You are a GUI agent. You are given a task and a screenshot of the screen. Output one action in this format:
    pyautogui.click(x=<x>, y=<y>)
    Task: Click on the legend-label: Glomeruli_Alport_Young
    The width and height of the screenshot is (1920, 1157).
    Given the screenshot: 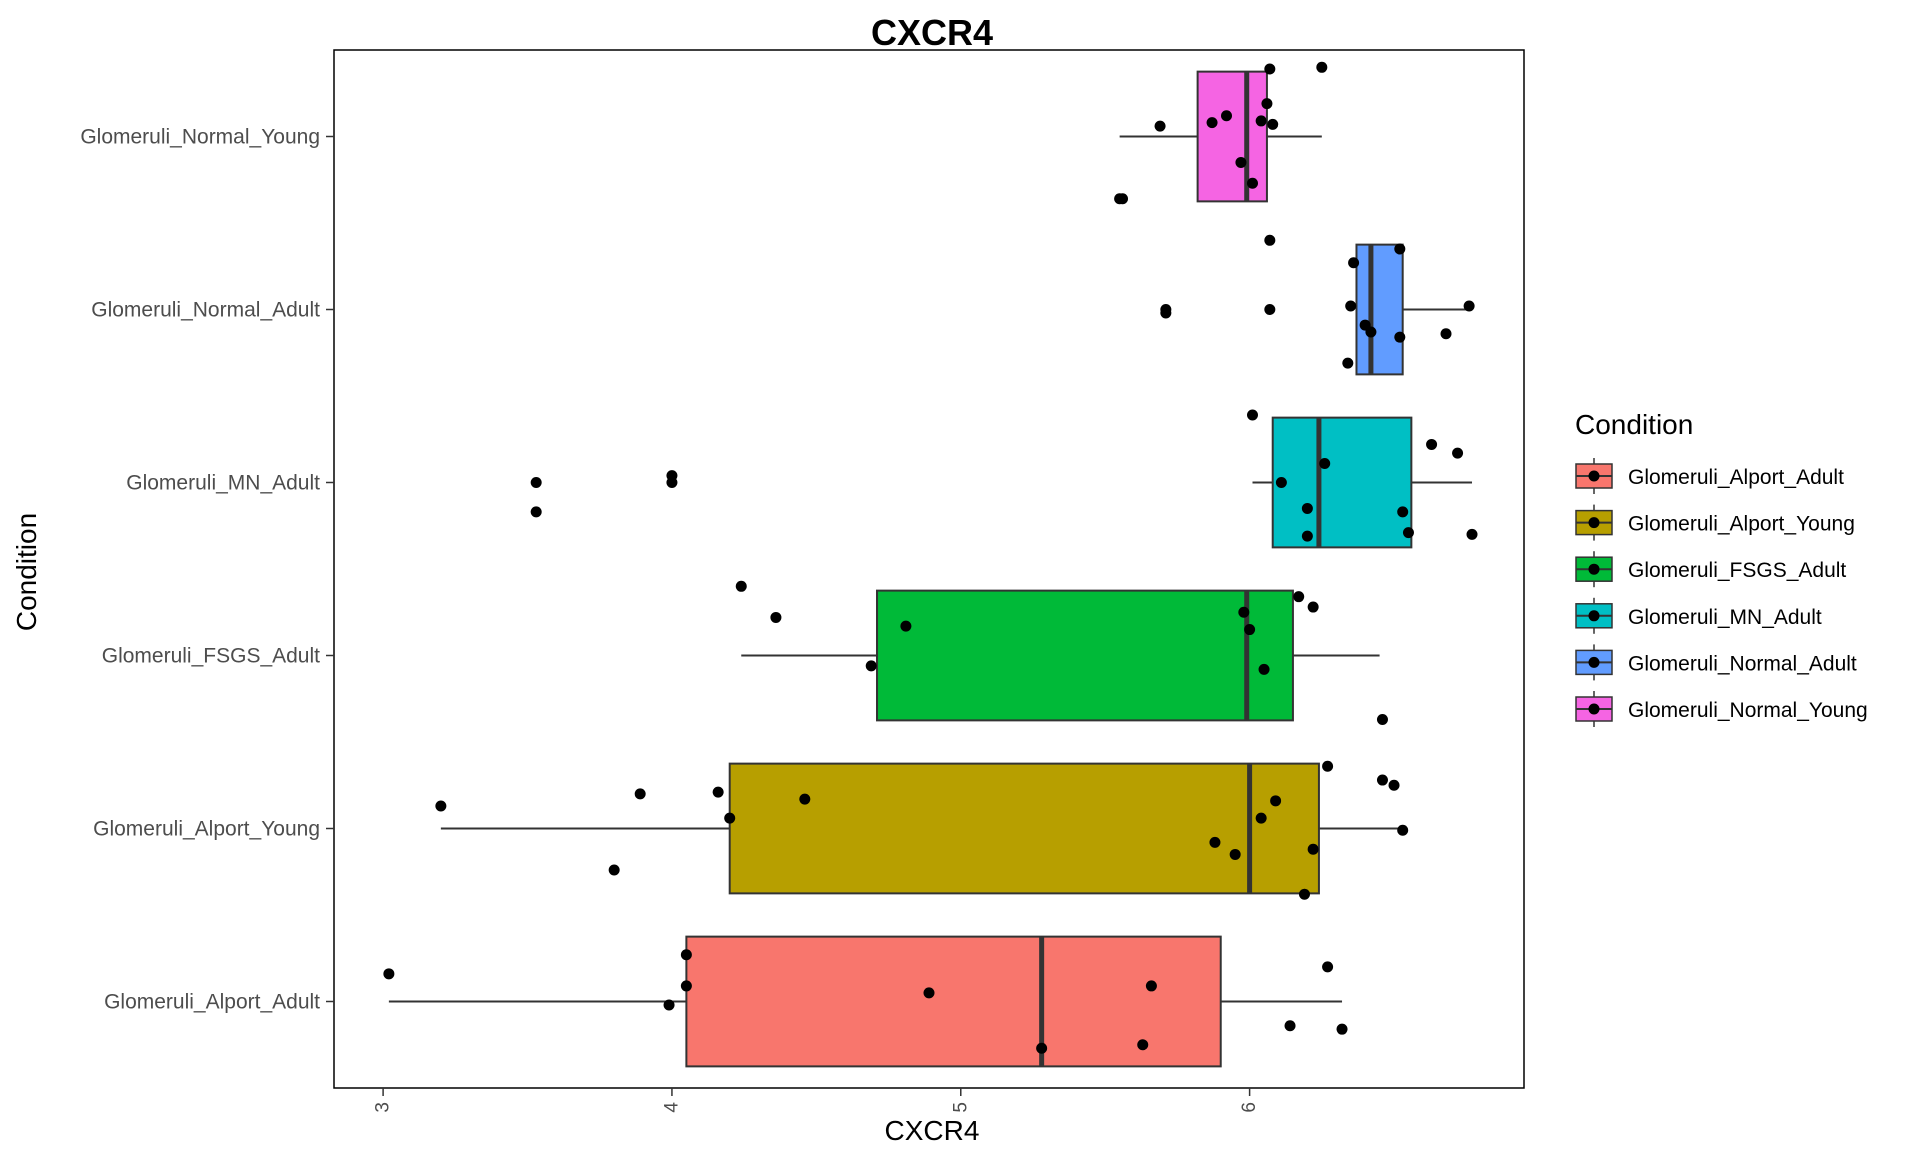 What is the action you would take?
    pyautogui.click(x=1741, y=524)
    